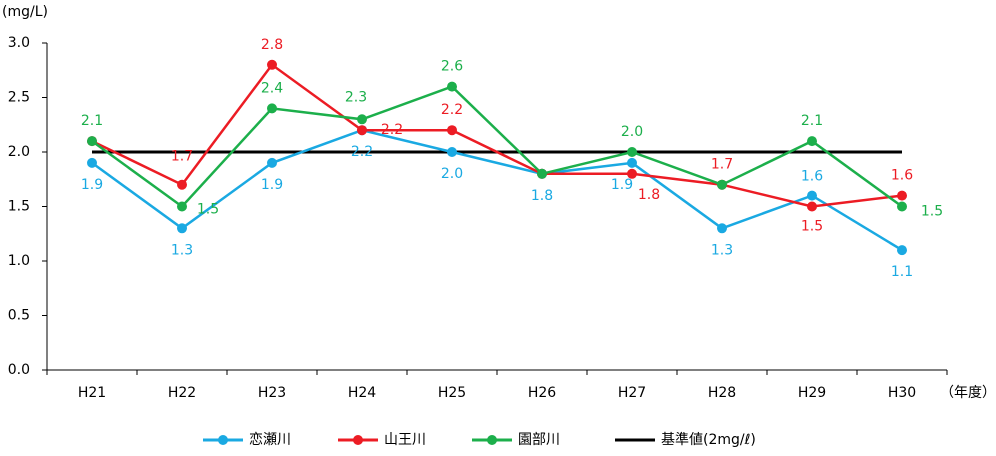 The height and width of the screenshot is (456, 996). What do you see at coordinates (539, 440) in the screenshot?
I see `legend-label: 園部川` at bounding box center [539, 440].